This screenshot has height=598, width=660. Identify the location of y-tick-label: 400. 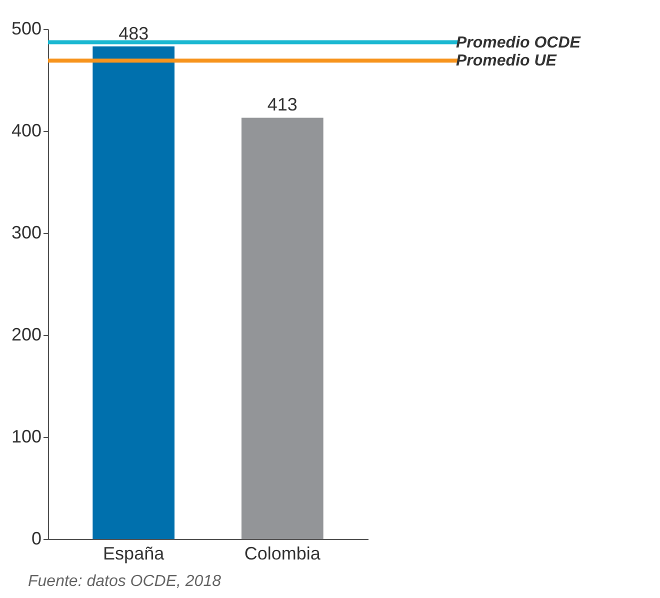
(26, 130).